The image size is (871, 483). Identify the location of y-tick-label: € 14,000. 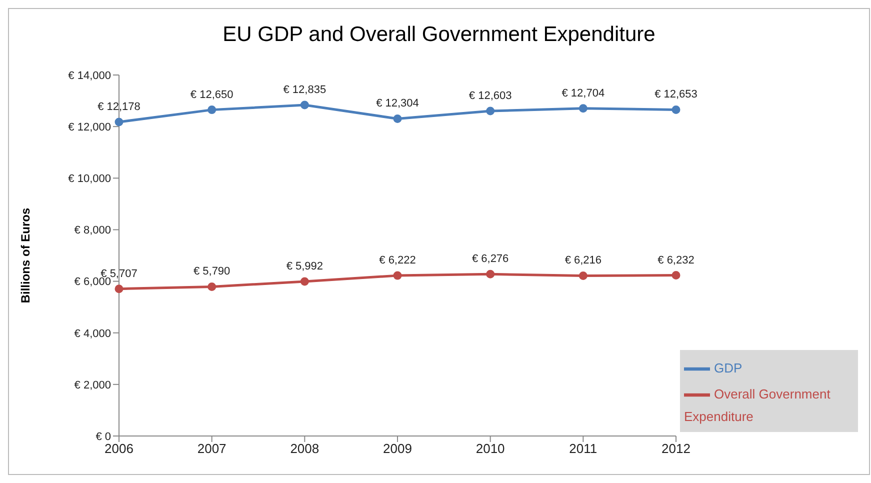
(89, 76).